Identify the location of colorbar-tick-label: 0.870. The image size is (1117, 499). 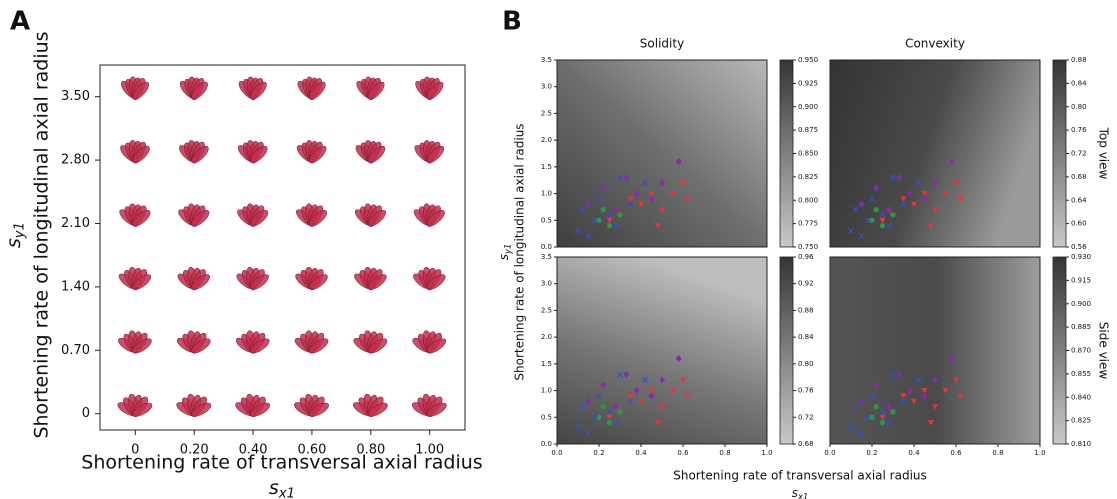
(1081, 351).